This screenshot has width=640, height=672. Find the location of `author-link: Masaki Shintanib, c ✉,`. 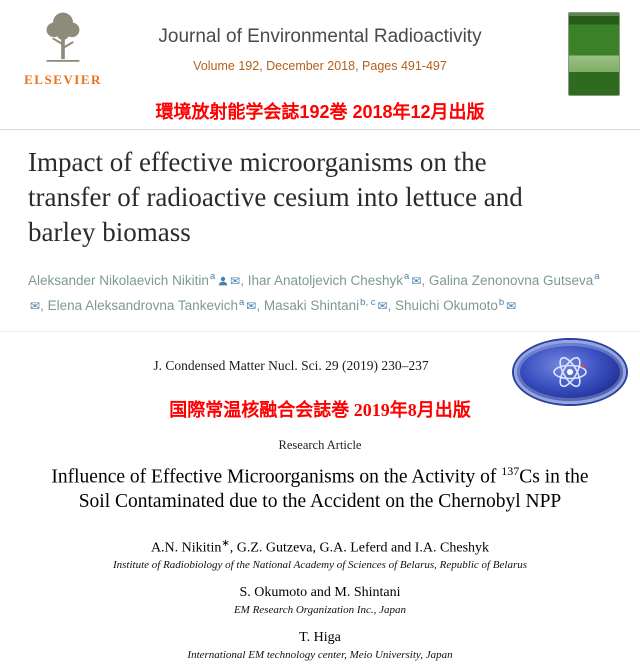

author-link: Masaki Shintanib, c ✉, is located at coordinates (329, 305).